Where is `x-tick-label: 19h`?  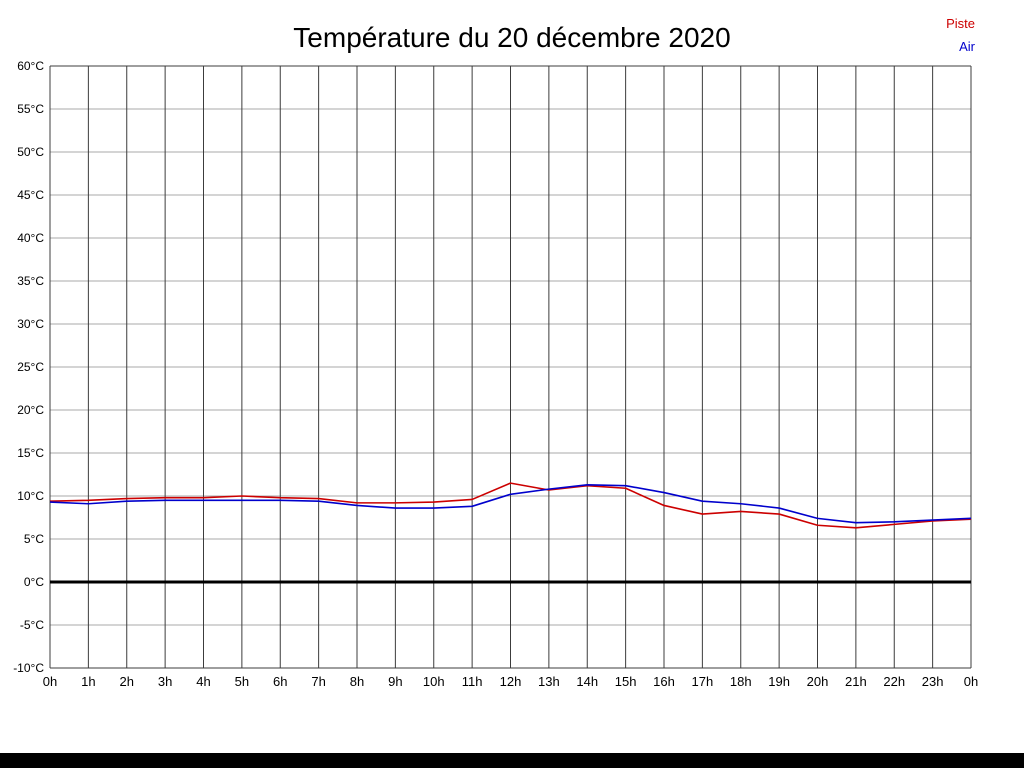
x-tick-label: 19h is located at coordinates (779, 681).